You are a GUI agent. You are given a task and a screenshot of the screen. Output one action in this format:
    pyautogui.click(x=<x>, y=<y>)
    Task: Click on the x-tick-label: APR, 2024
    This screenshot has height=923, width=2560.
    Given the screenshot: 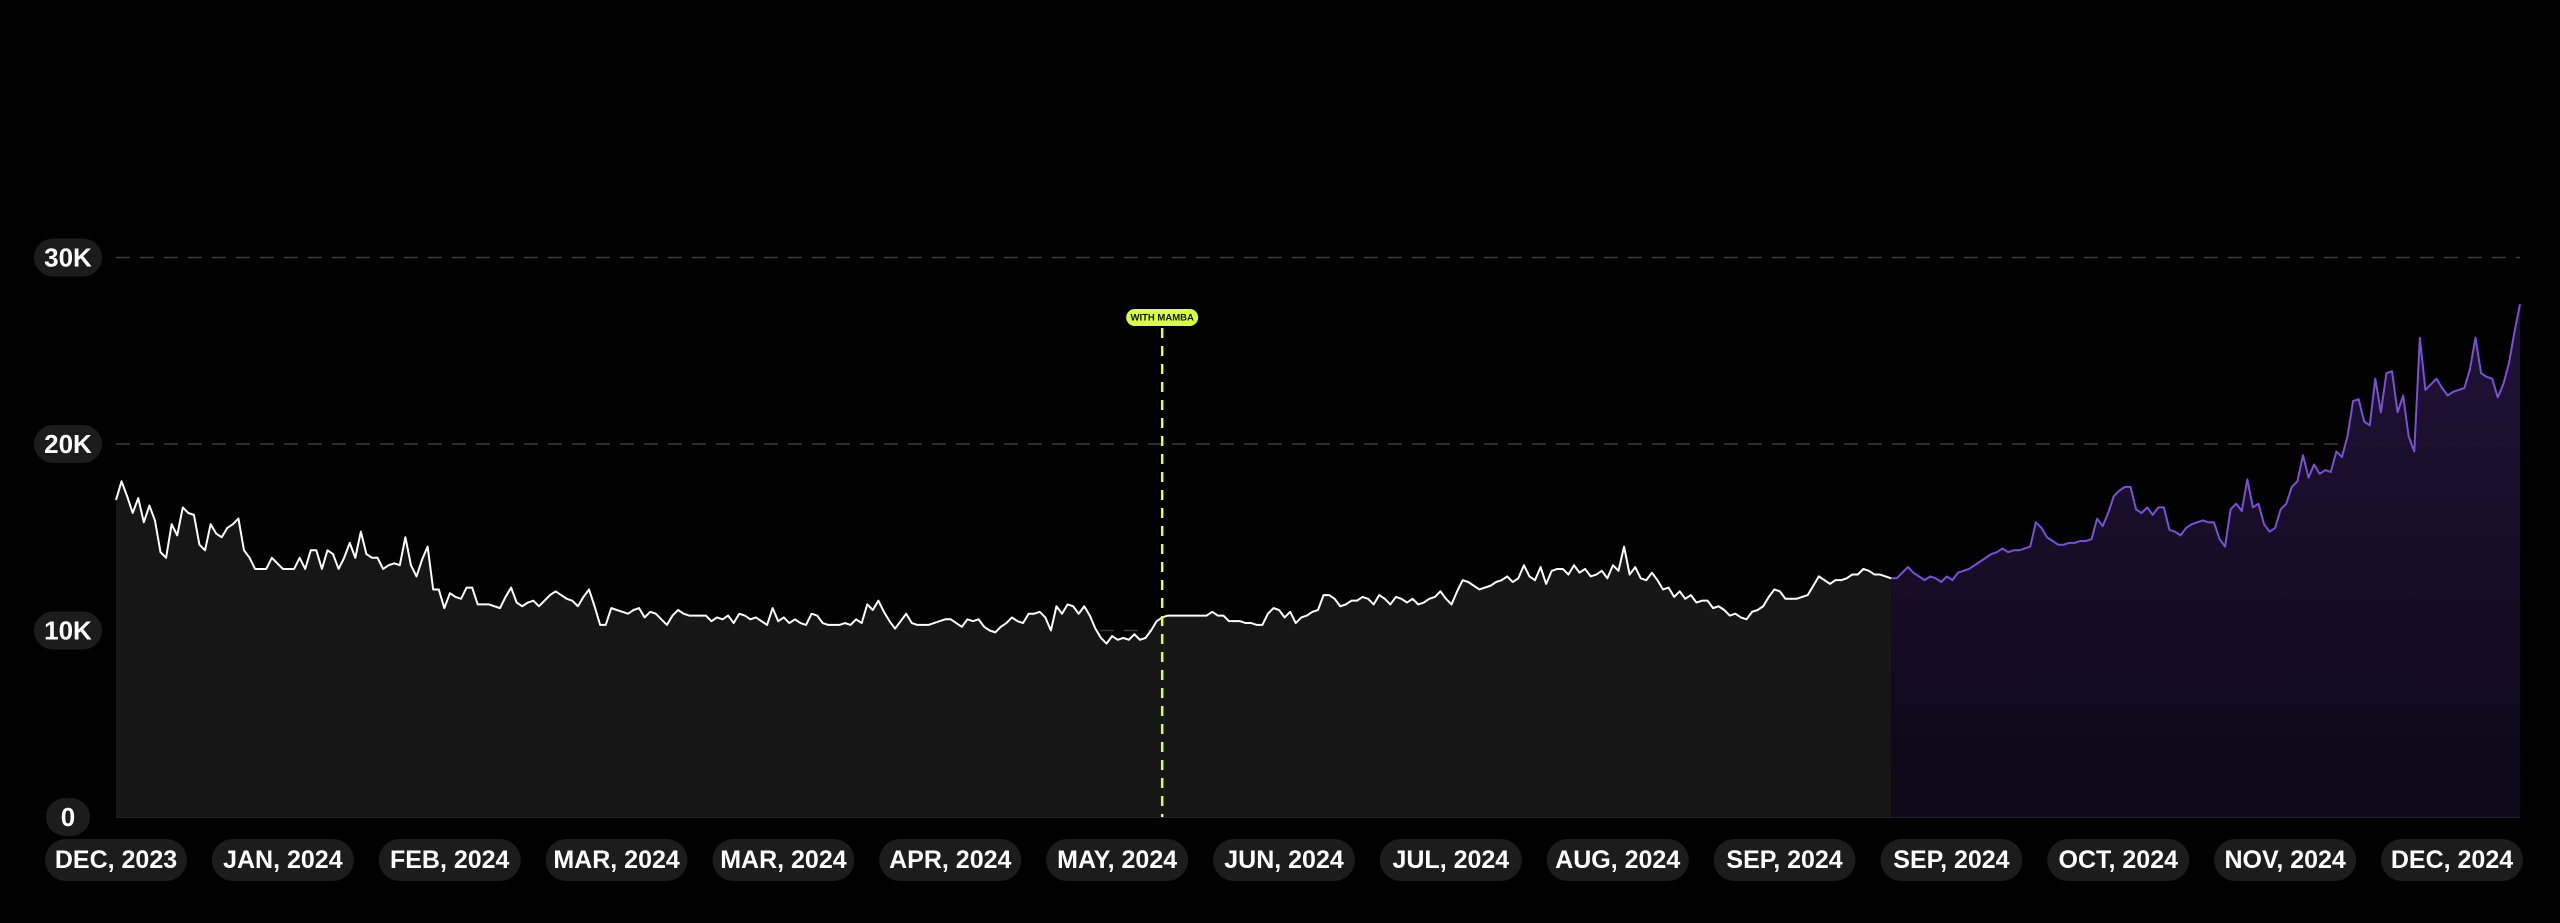 What is the action you would take?
    pyautogui.click(x=950, y=860)
    